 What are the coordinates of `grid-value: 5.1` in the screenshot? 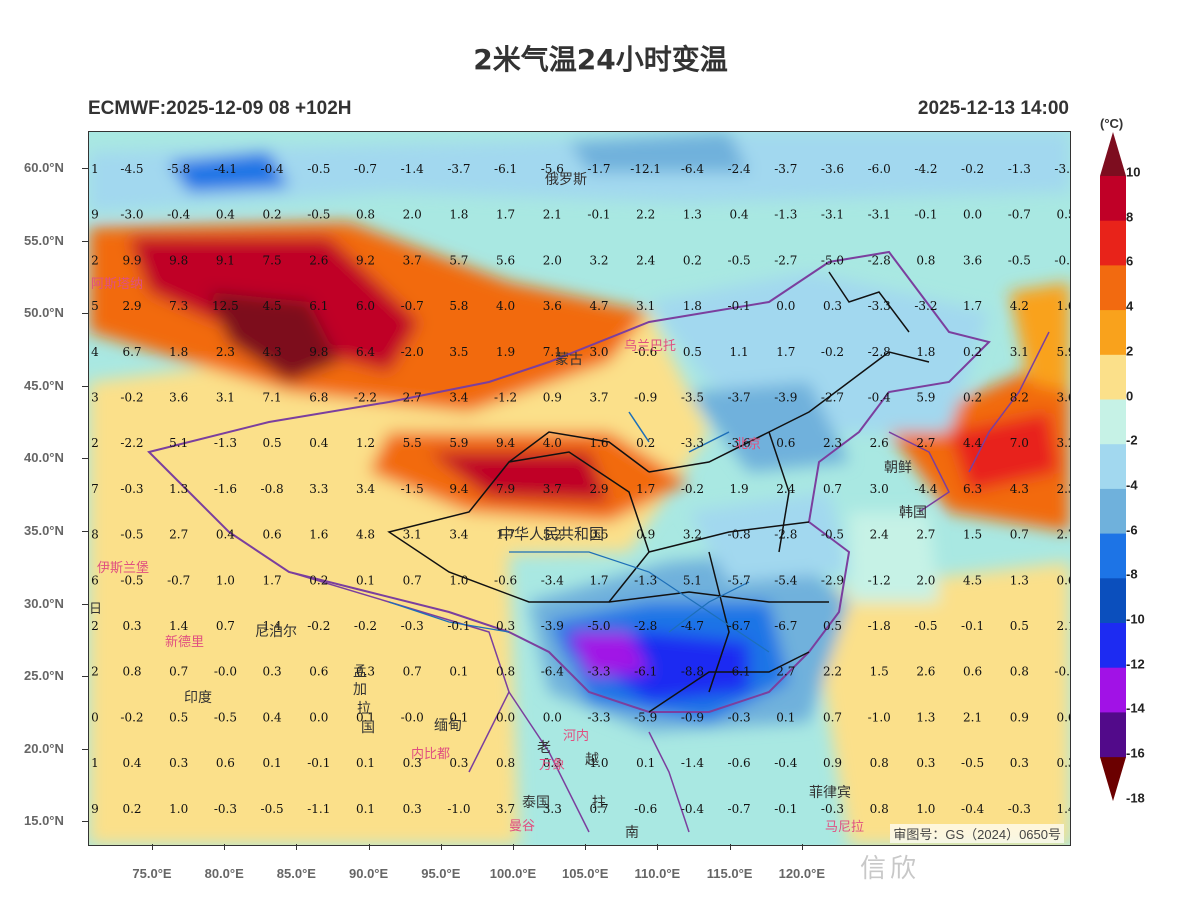 It's located at (692, 580).